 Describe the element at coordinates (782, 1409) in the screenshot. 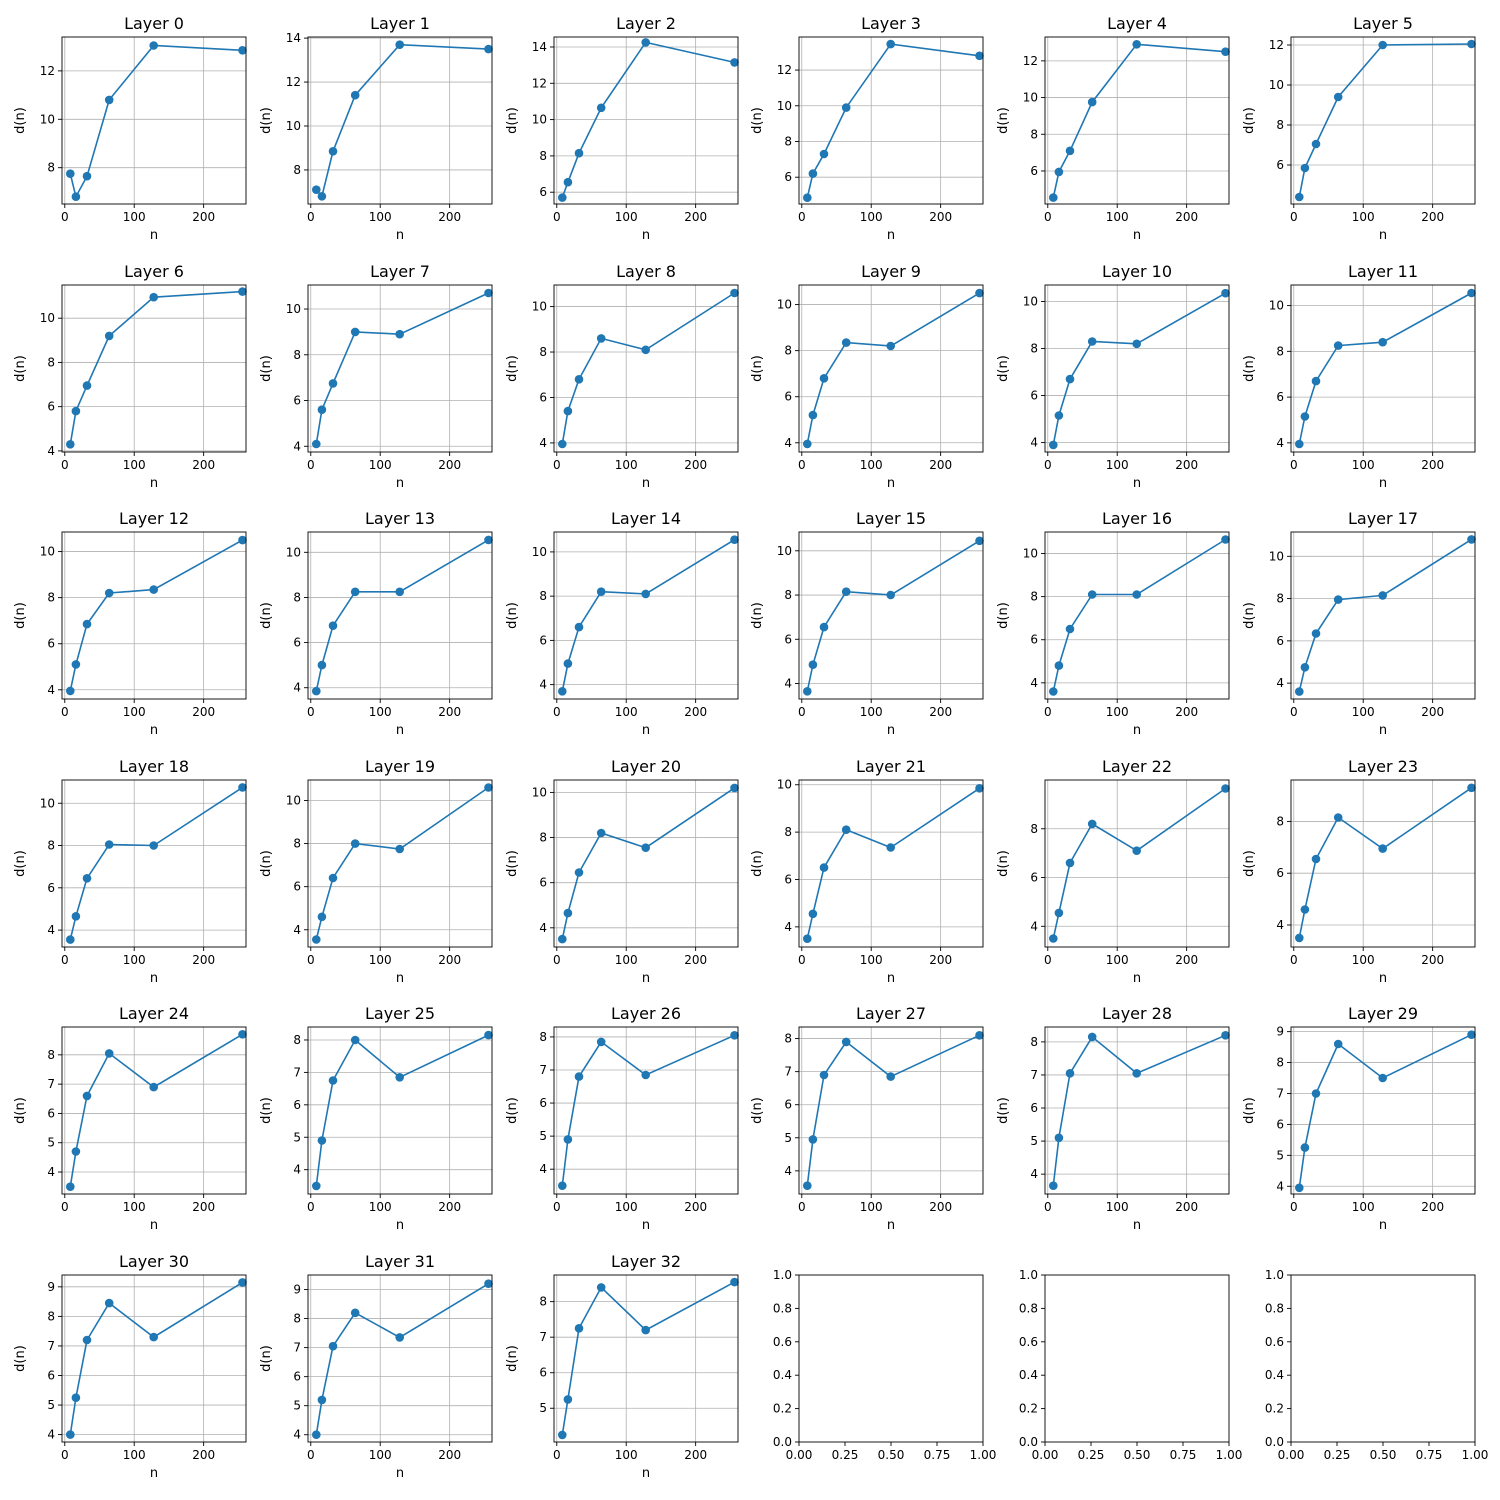

I see `y-tick-label: 0.2` at that location.